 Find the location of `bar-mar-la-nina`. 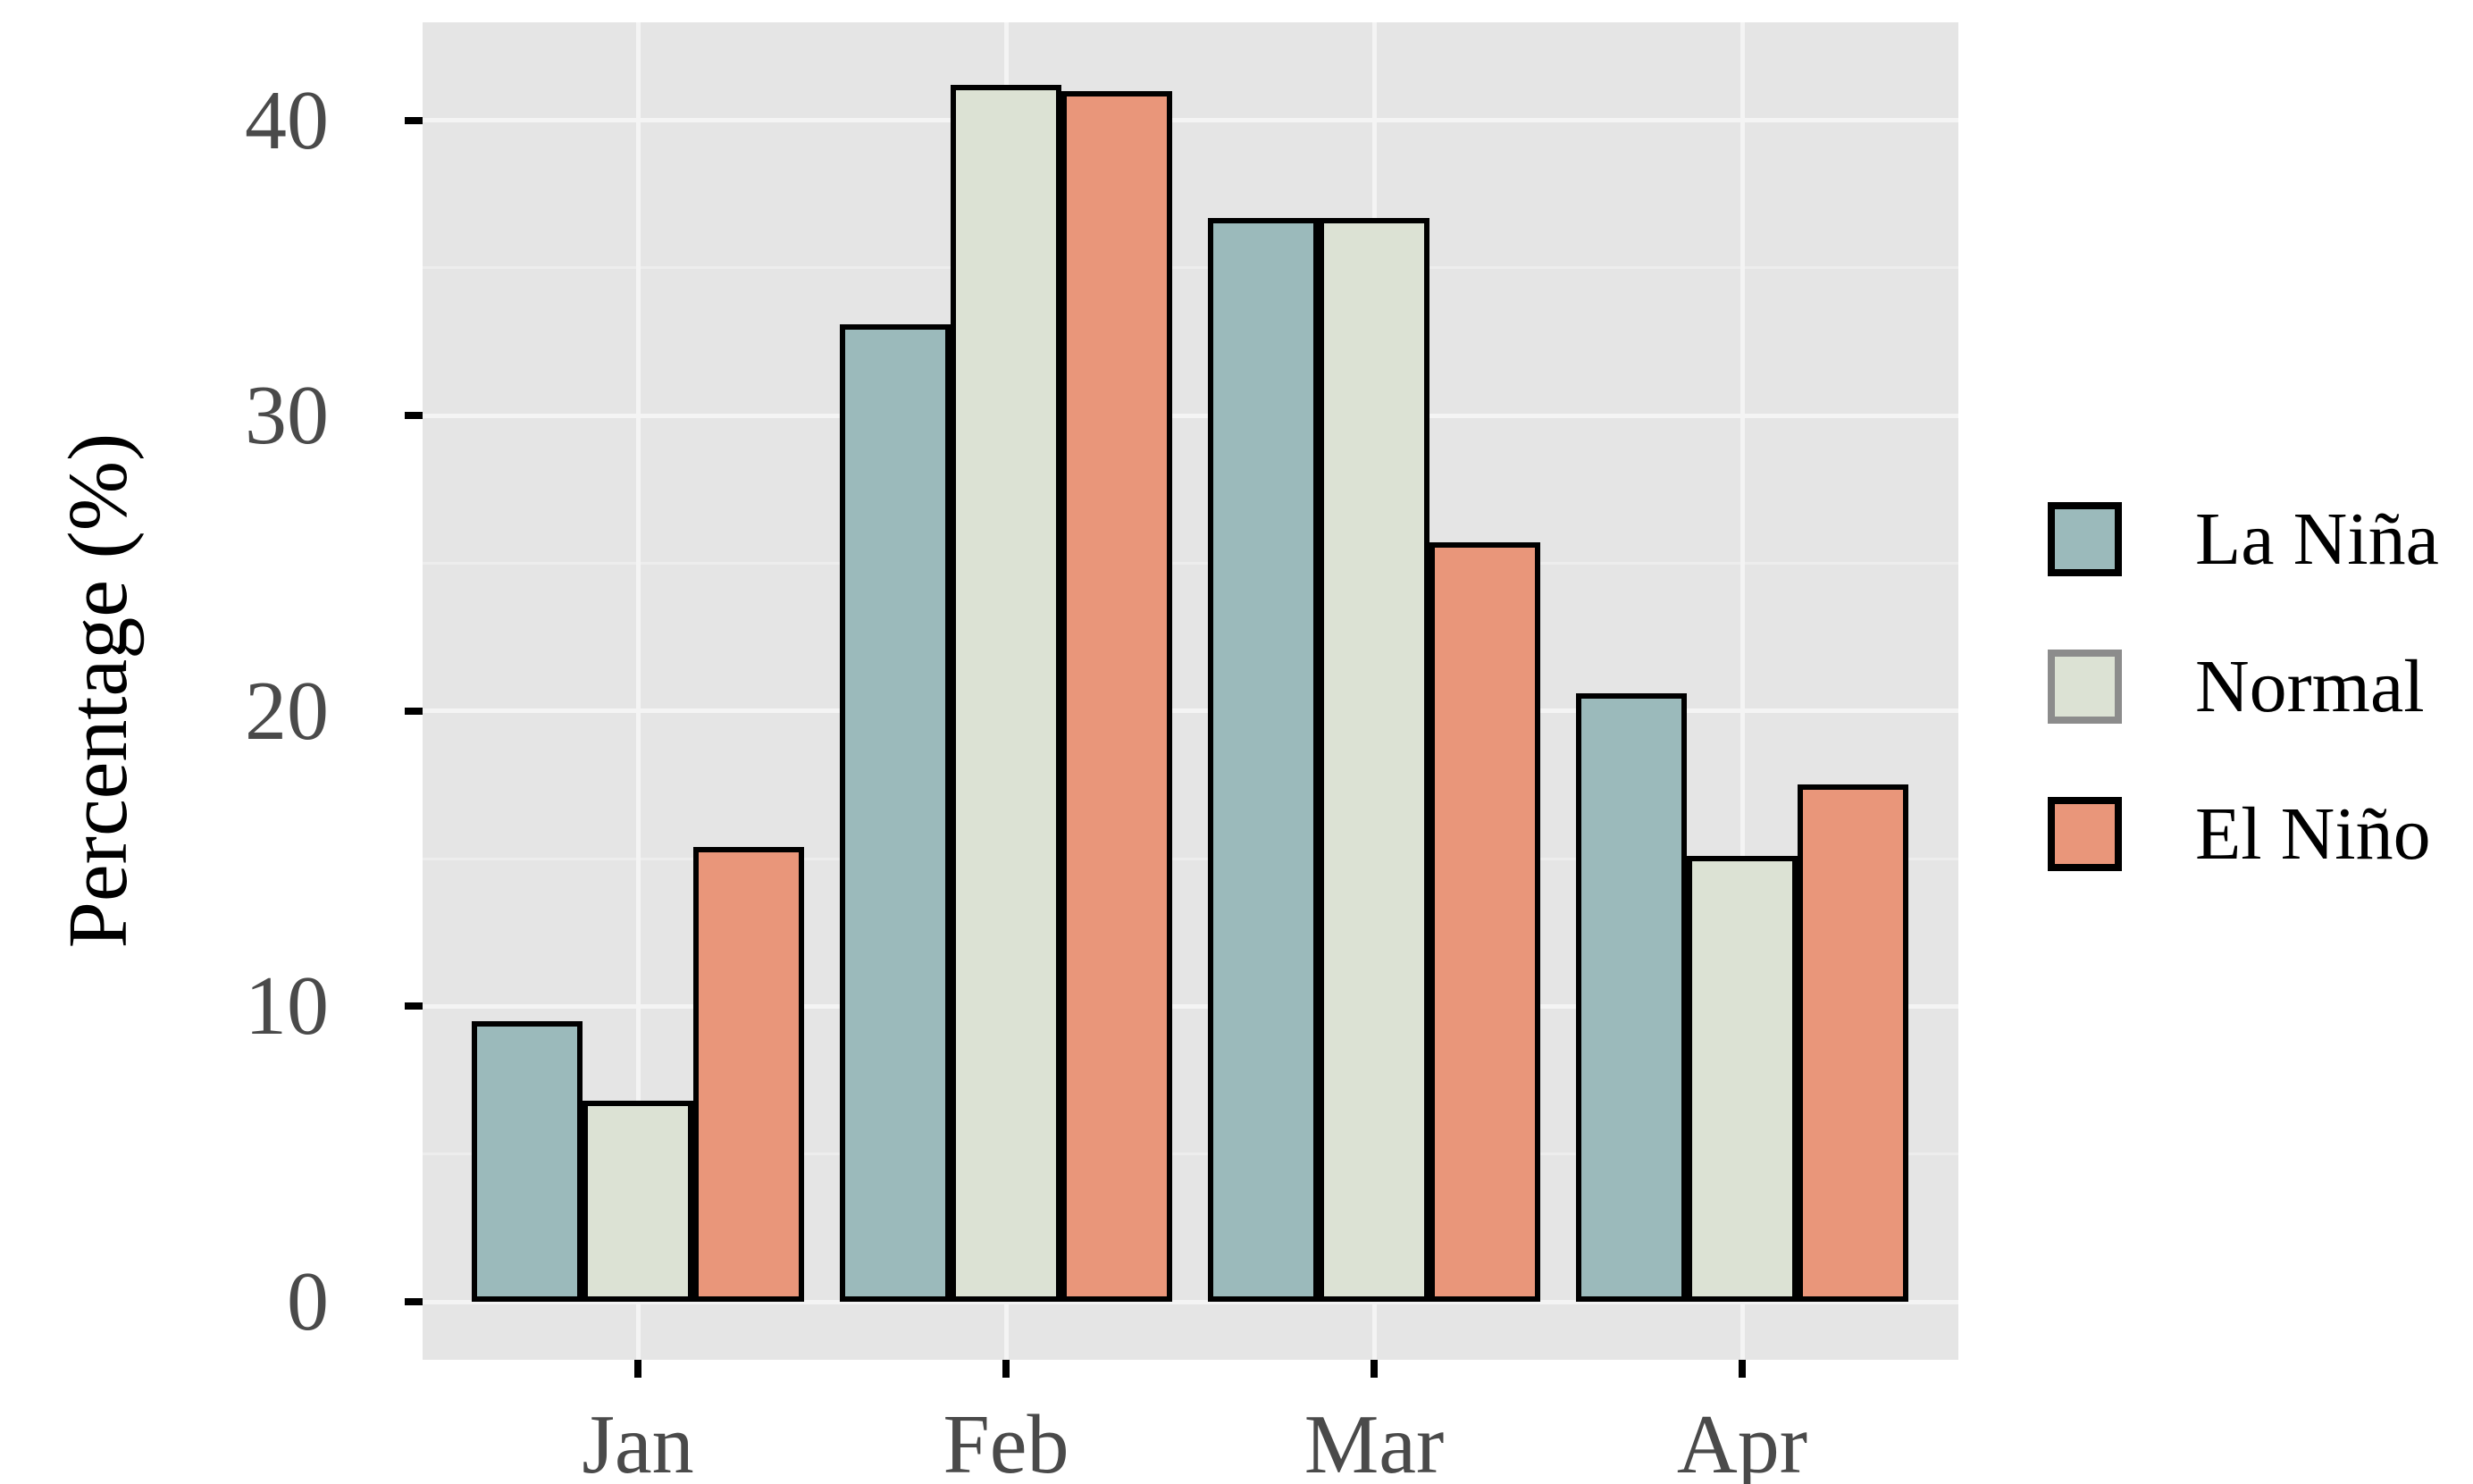

bar-mar-la-nina is located at coordinates (1264, 760).